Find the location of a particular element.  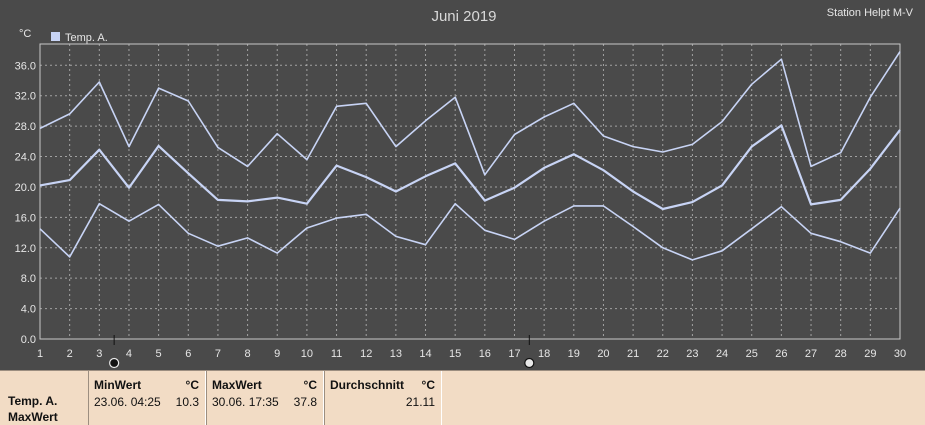

legend-label: Temp. A. is located at coordinates (86, 38).